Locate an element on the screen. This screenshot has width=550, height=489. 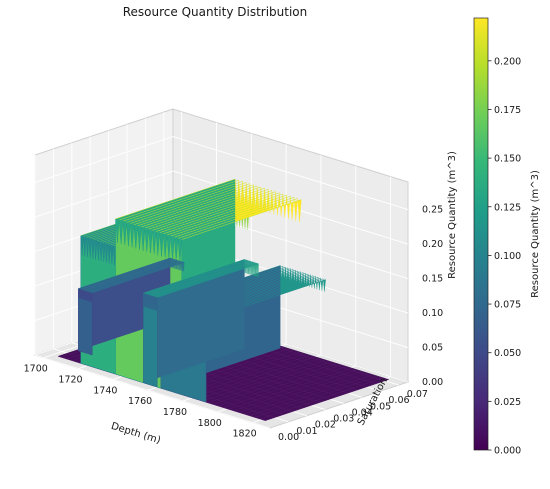
colorbar-tick-label: 0.075 is located at coordinates (507, 305).